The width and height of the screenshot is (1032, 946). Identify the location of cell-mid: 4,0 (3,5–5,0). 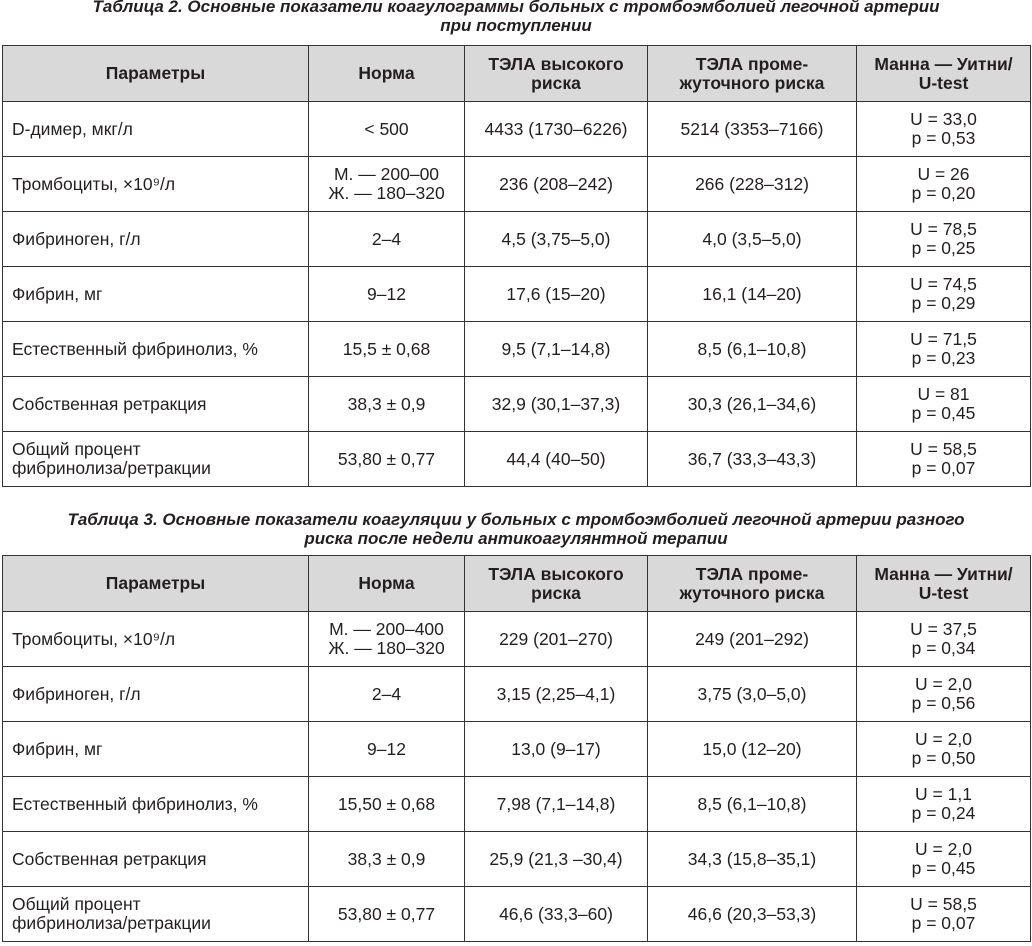
(752, 239).